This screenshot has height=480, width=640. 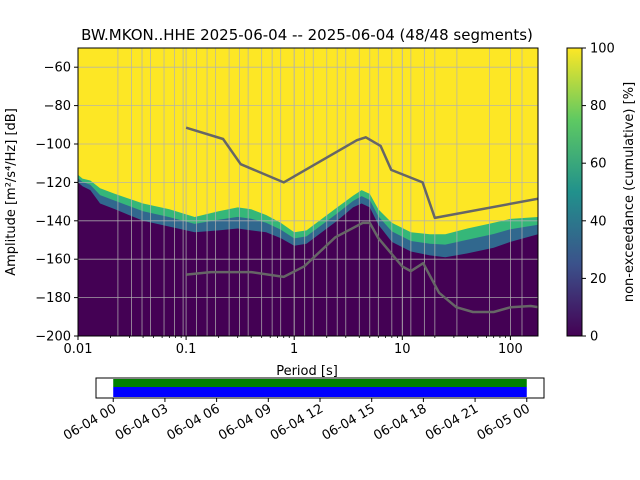 I want to click on y-tick-label: −200, so click(x=53, y=337).